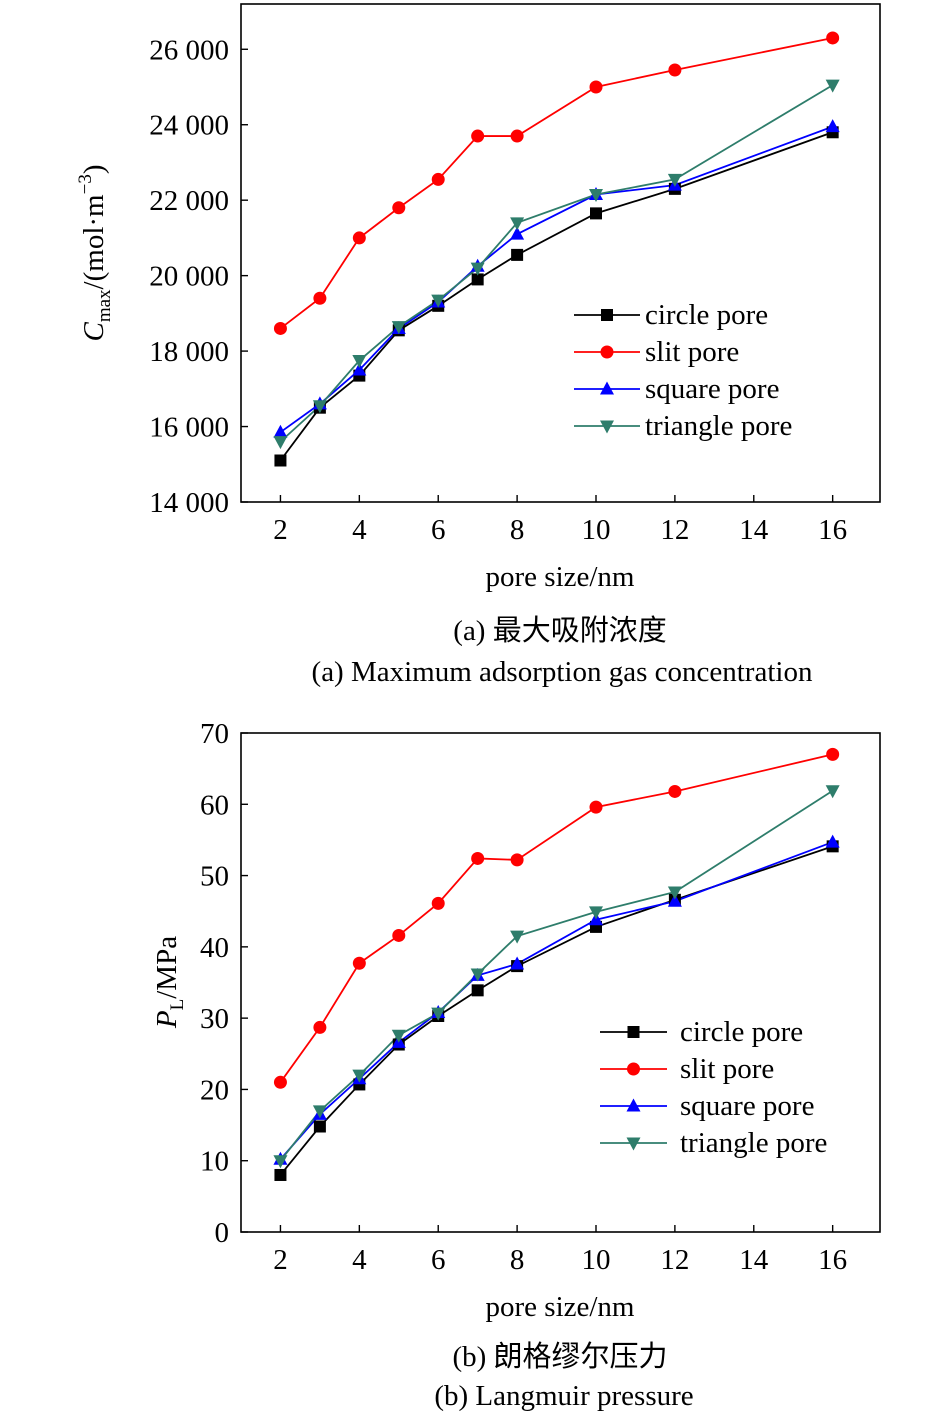  What do you see at coordinates (189, 201) in the screenshot?
I see `y-tick-label: 22 000` at bounding box center [189, 201].